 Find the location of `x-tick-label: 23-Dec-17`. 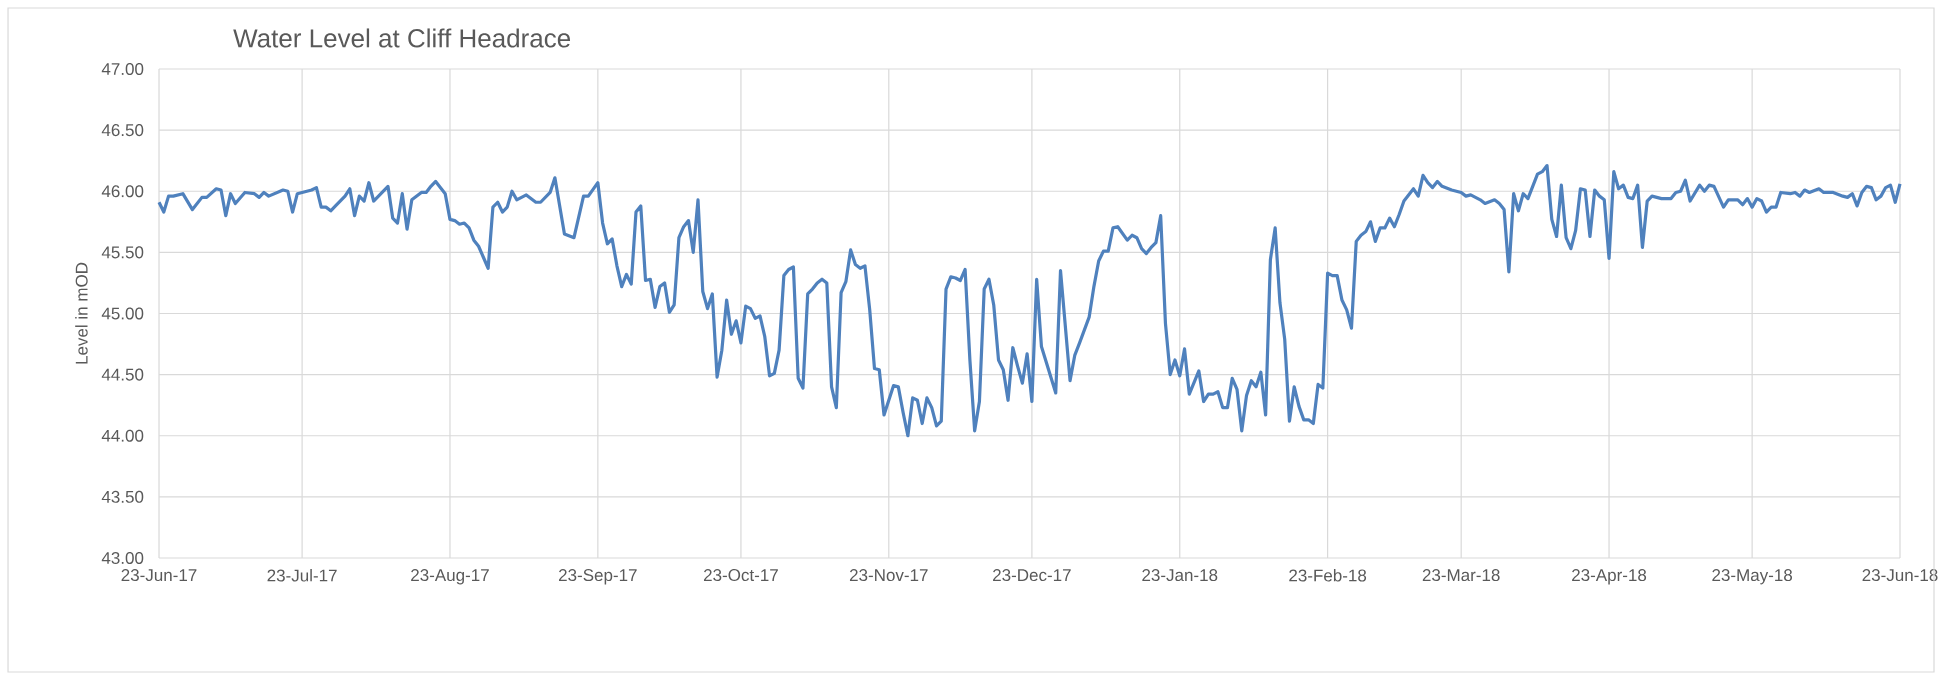

x-tick-label: 23-Dec-17 is located at coordinates (1032, 575).